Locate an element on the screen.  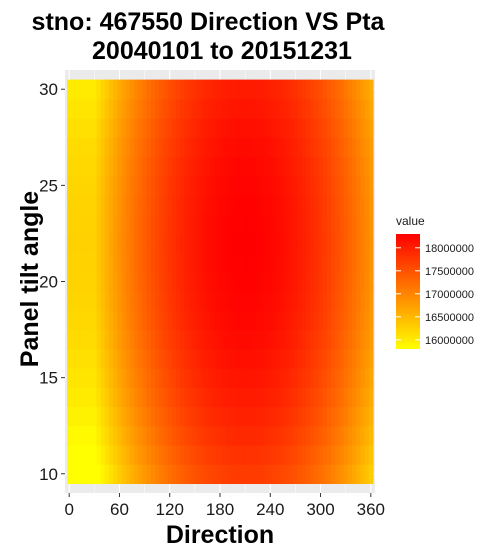
x-tick-label: 0 is located at coordinates (68, 509).